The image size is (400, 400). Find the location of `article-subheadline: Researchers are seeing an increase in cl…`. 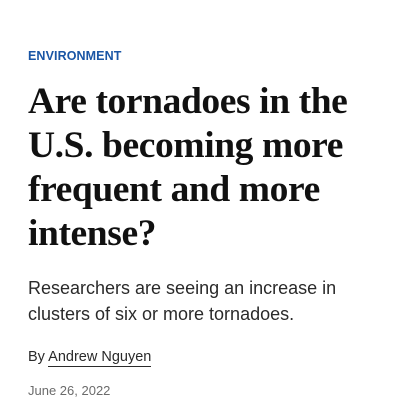

article-subheadline: Researchers are seeing an increase in cl… is located at coordinates (182, 301).